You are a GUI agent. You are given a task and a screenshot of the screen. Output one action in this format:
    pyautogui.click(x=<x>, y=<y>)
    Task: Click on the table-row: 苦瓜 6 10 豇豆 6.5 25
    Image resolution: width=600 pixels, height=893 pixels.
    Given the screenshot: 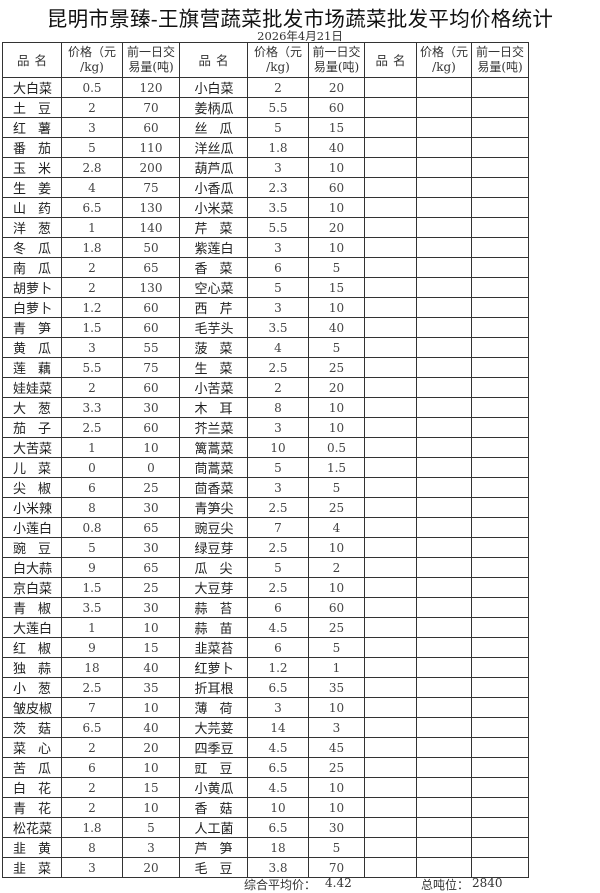 What is the action you would take?
    pyautogui.click(x=265, y=767)
    